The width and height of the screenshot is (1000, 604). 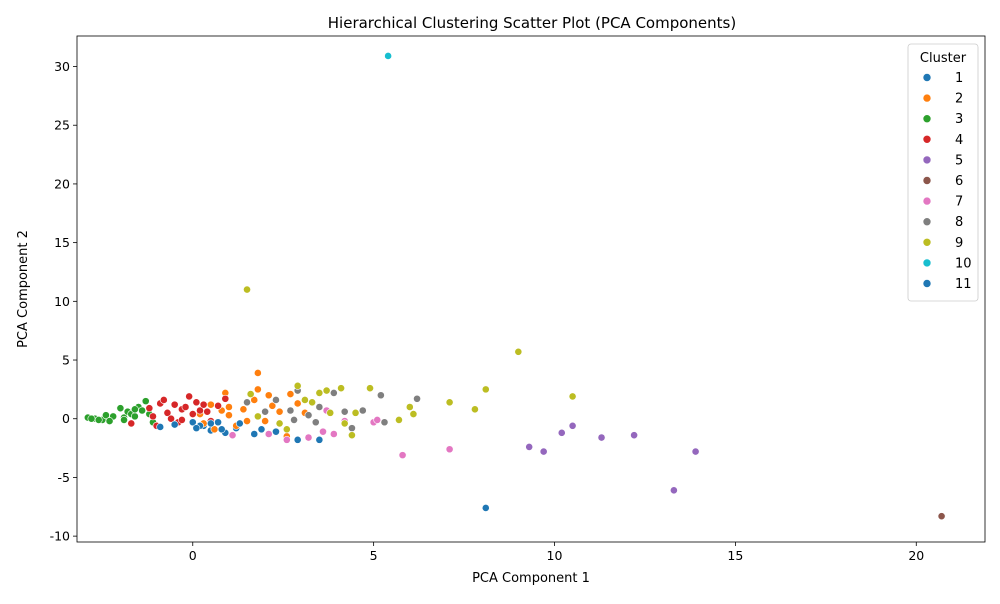 What do you see at coordinates (959, 140) in the screenshot?
I see `legend-label: 4` at bounding box center [959, 140].